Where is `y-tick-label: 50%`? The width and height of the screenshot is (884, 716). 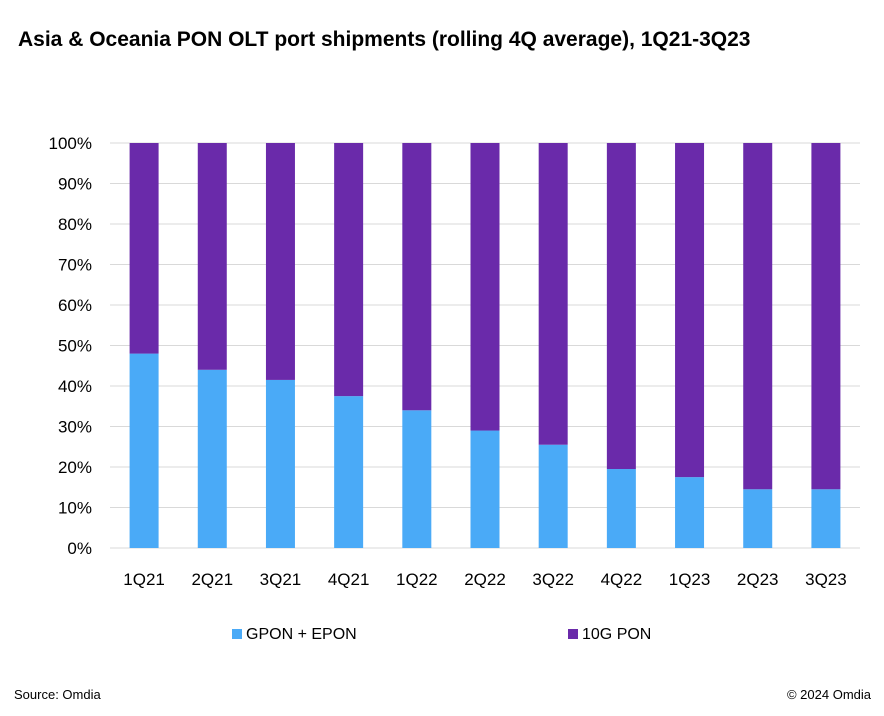
y-tick-label: 50% is located at coordinates (75, 346).